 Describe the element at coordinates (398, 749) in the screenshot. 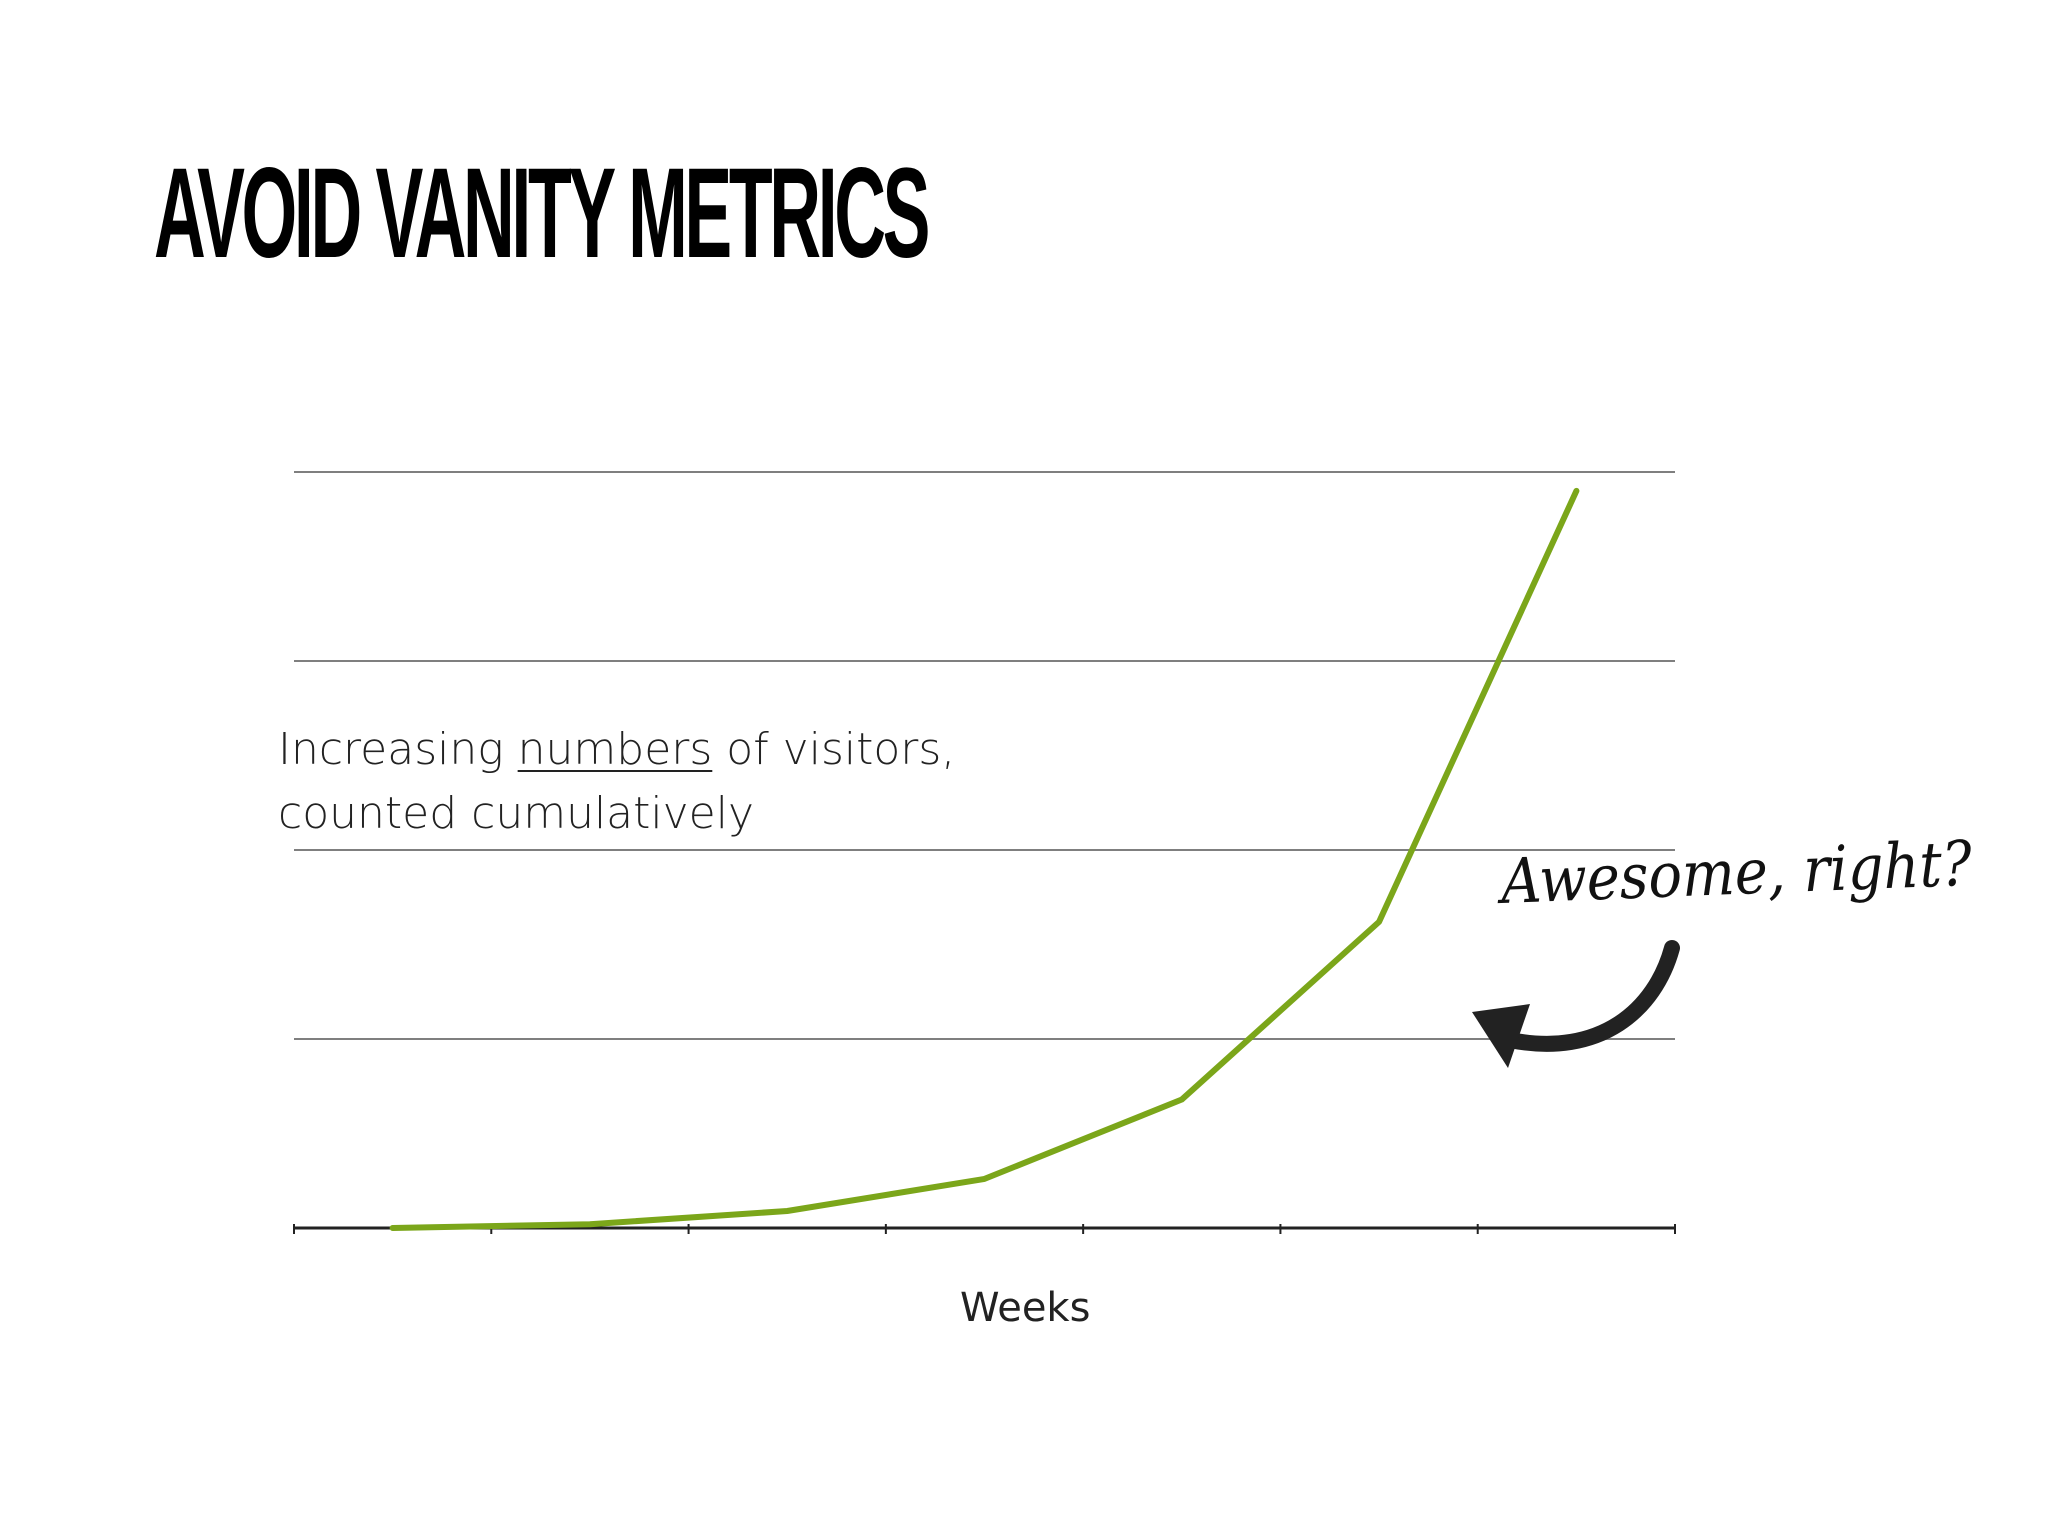

I see `annotation-prefix: Increasing` at that location.